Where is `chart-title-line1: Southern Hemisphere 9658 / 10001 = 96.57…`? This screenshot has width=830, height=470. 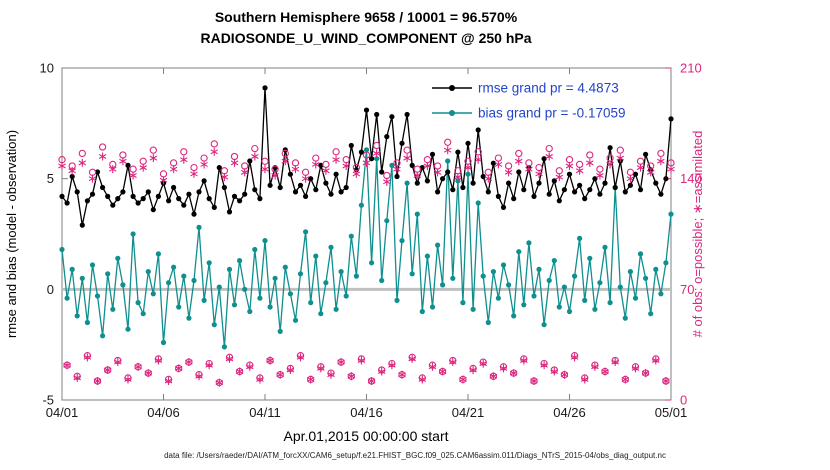
chart-title-line1: Southern Hemisphere 9658 / 10001 = 96.57… is located at coordinates (366, 17).